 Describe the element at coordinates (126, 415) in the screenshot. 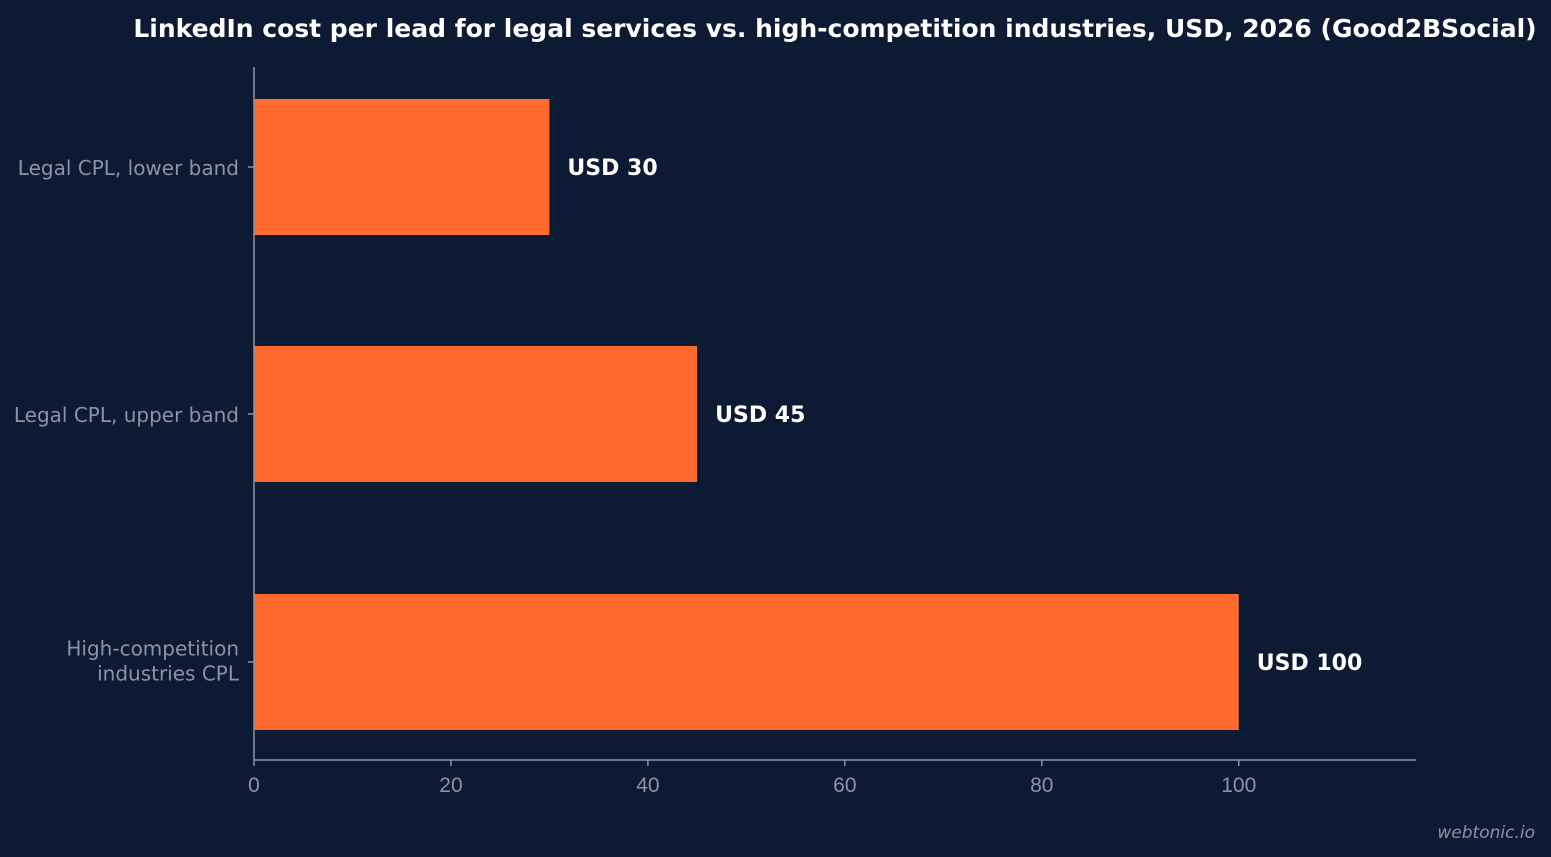

I see `y-category-label-1: Legal CPL, upper band` at that location.